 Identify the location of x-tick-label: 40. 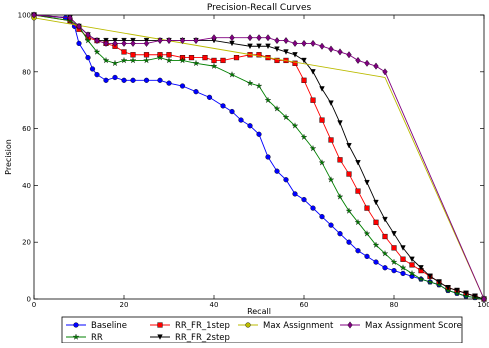
(214, 305).